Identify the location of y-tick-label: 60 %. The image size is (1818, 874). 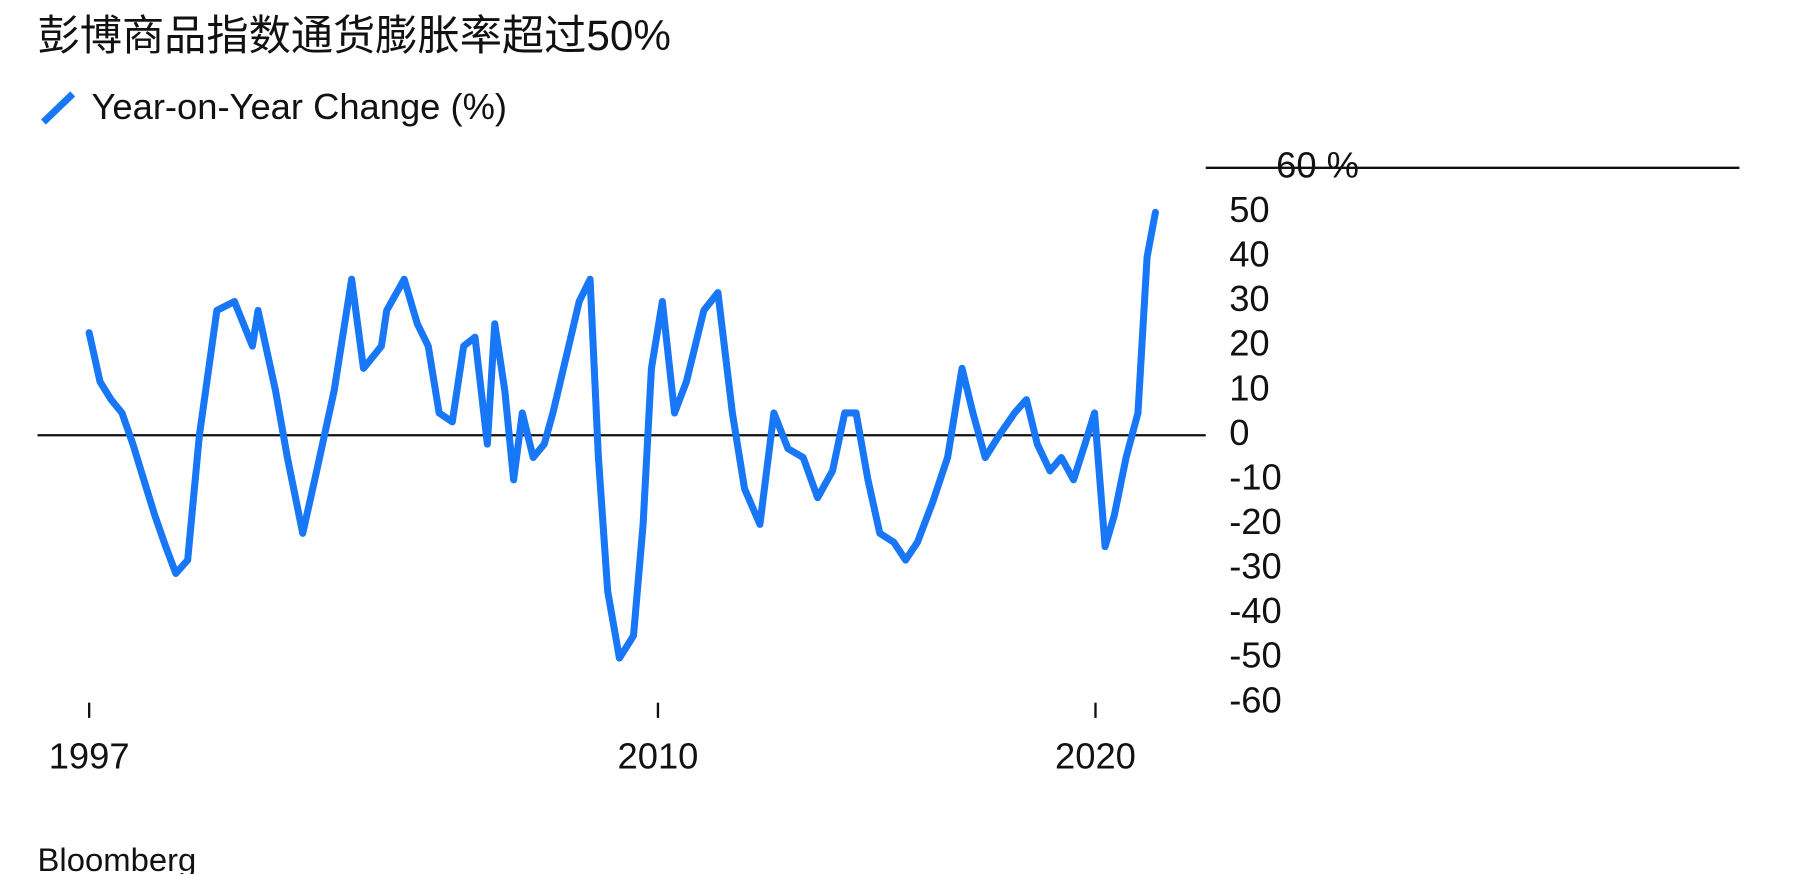
(1317, 164).